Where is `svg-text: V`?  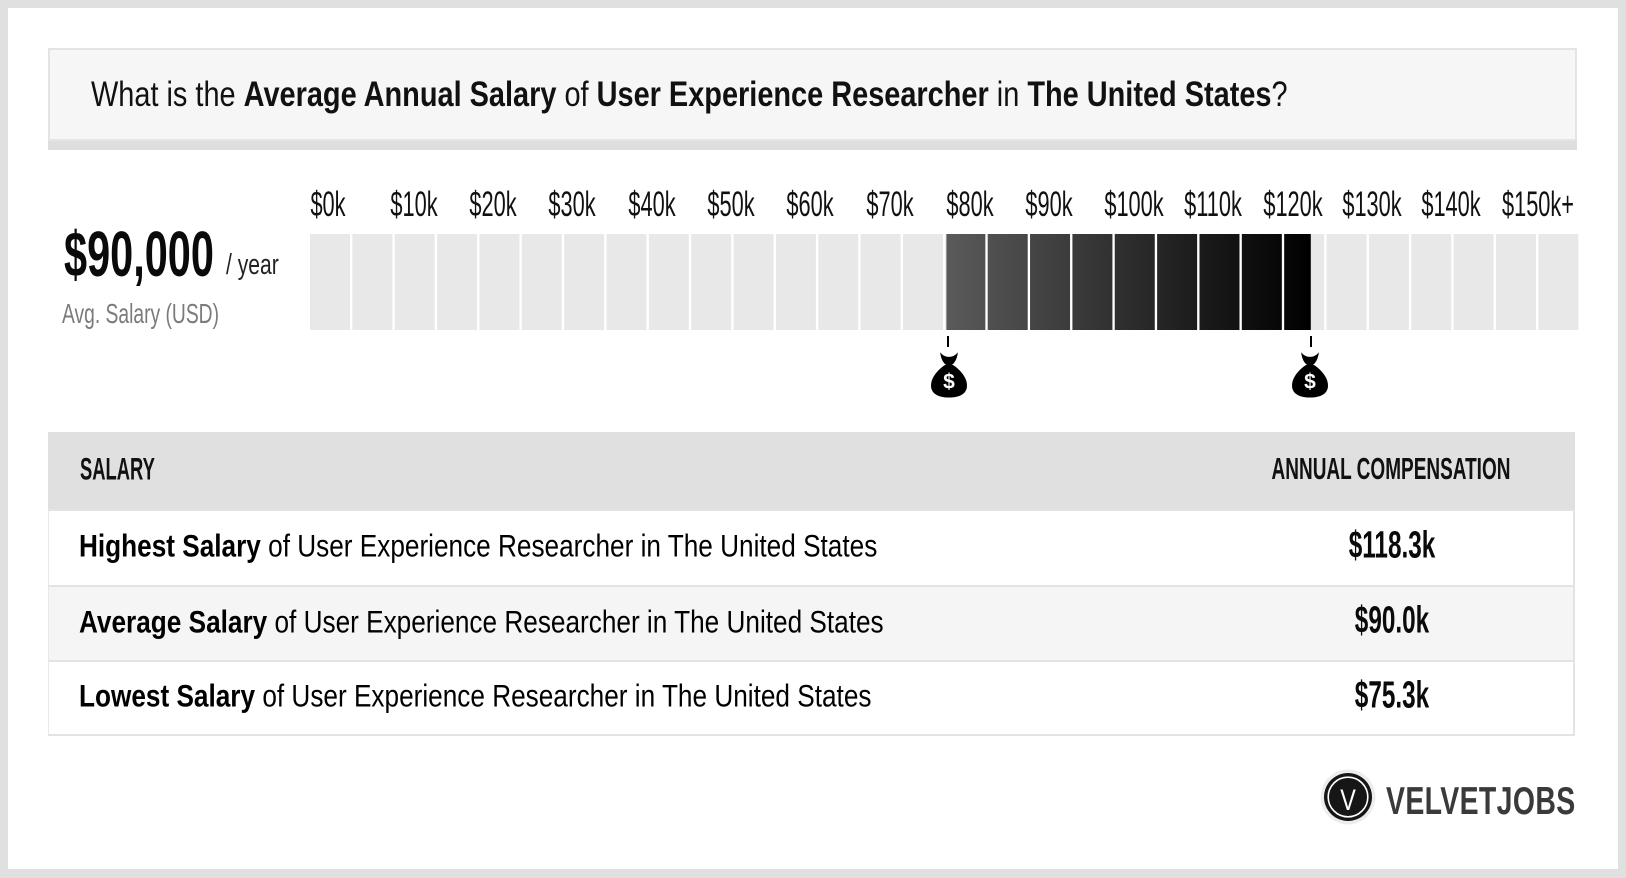
svg-text: V is located at coordinates (1348, 799).